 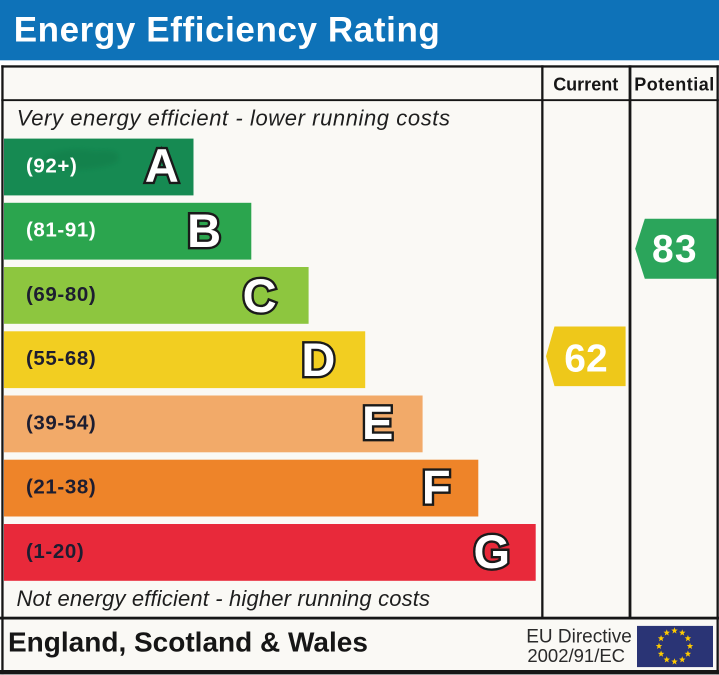 What do you see at coordinates (61, 358) in the screenshot?
I see `svg-text: (55-68)` at bounding box center [61, 358].